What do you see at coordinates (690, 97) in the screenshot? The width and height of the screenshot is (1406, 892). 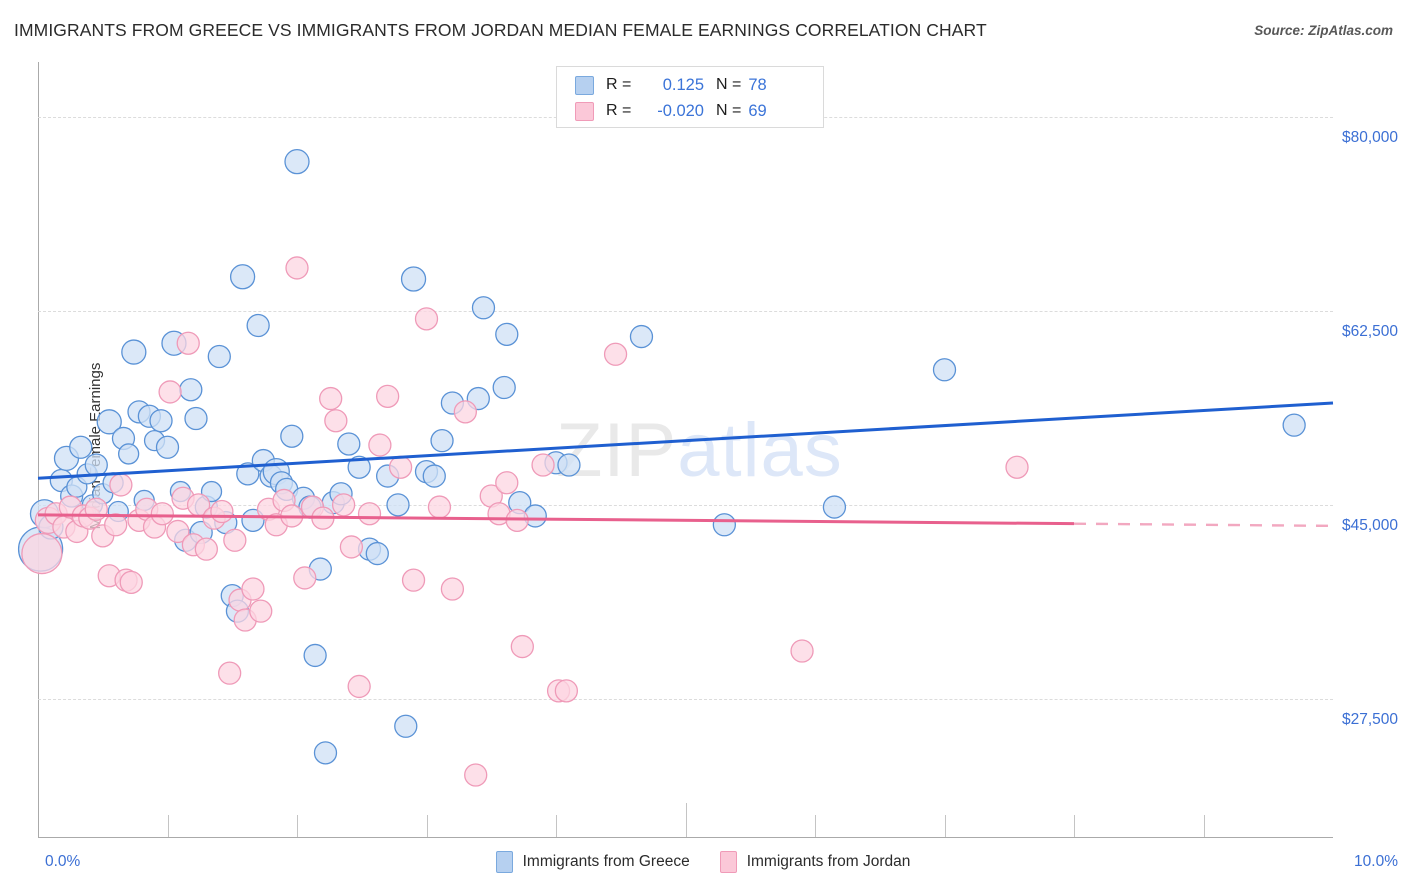 I see `correlation-stats-box: R = 0.125 N = 78 R = -0.020 N = 69` at bounding box center [690, 97].